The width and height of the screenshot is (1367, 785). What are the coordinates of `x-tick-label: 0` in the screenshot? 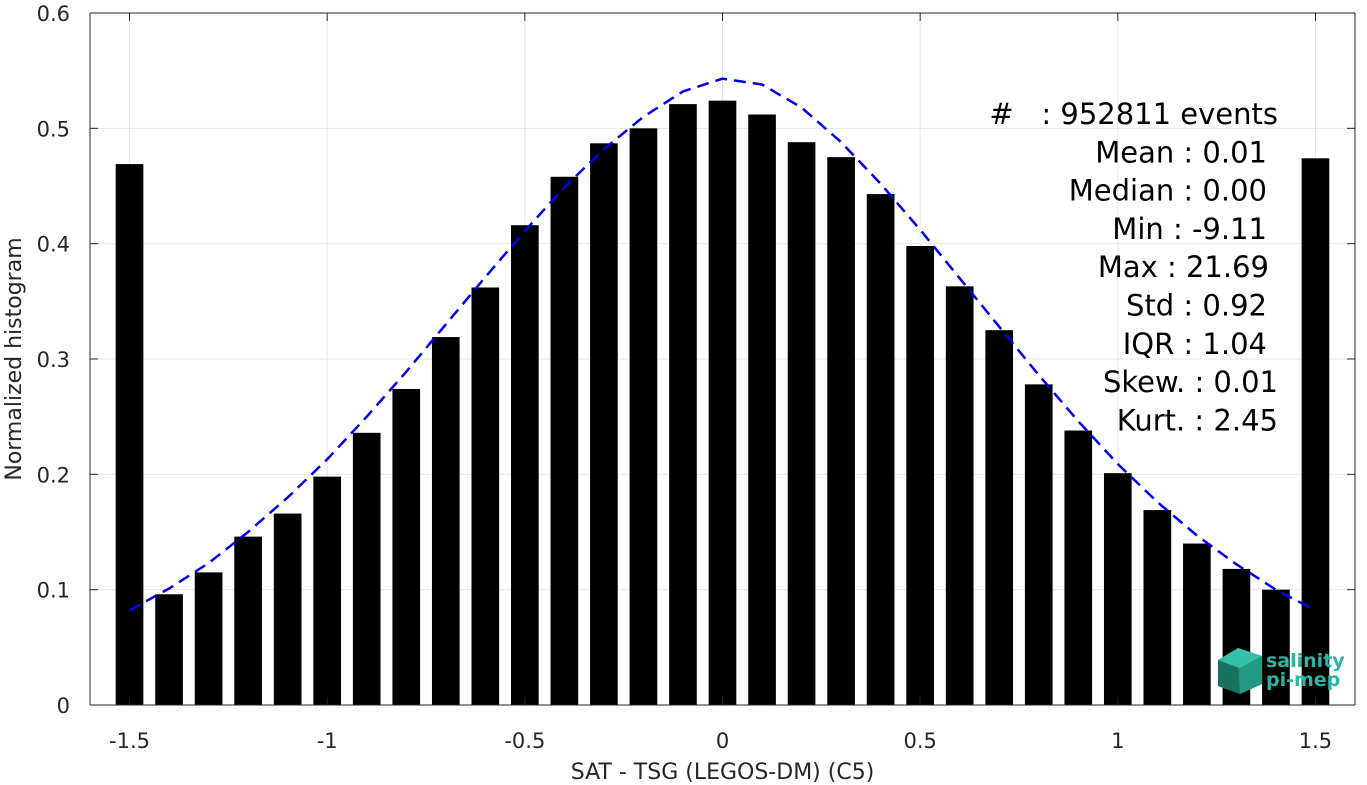 It's located at (722, 741).